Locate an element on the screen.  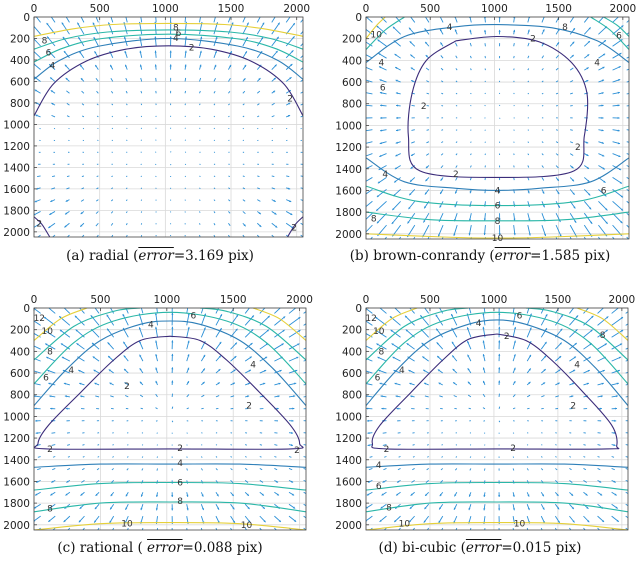
y-tick-label: 1400 is located at coordinates (348, 170).